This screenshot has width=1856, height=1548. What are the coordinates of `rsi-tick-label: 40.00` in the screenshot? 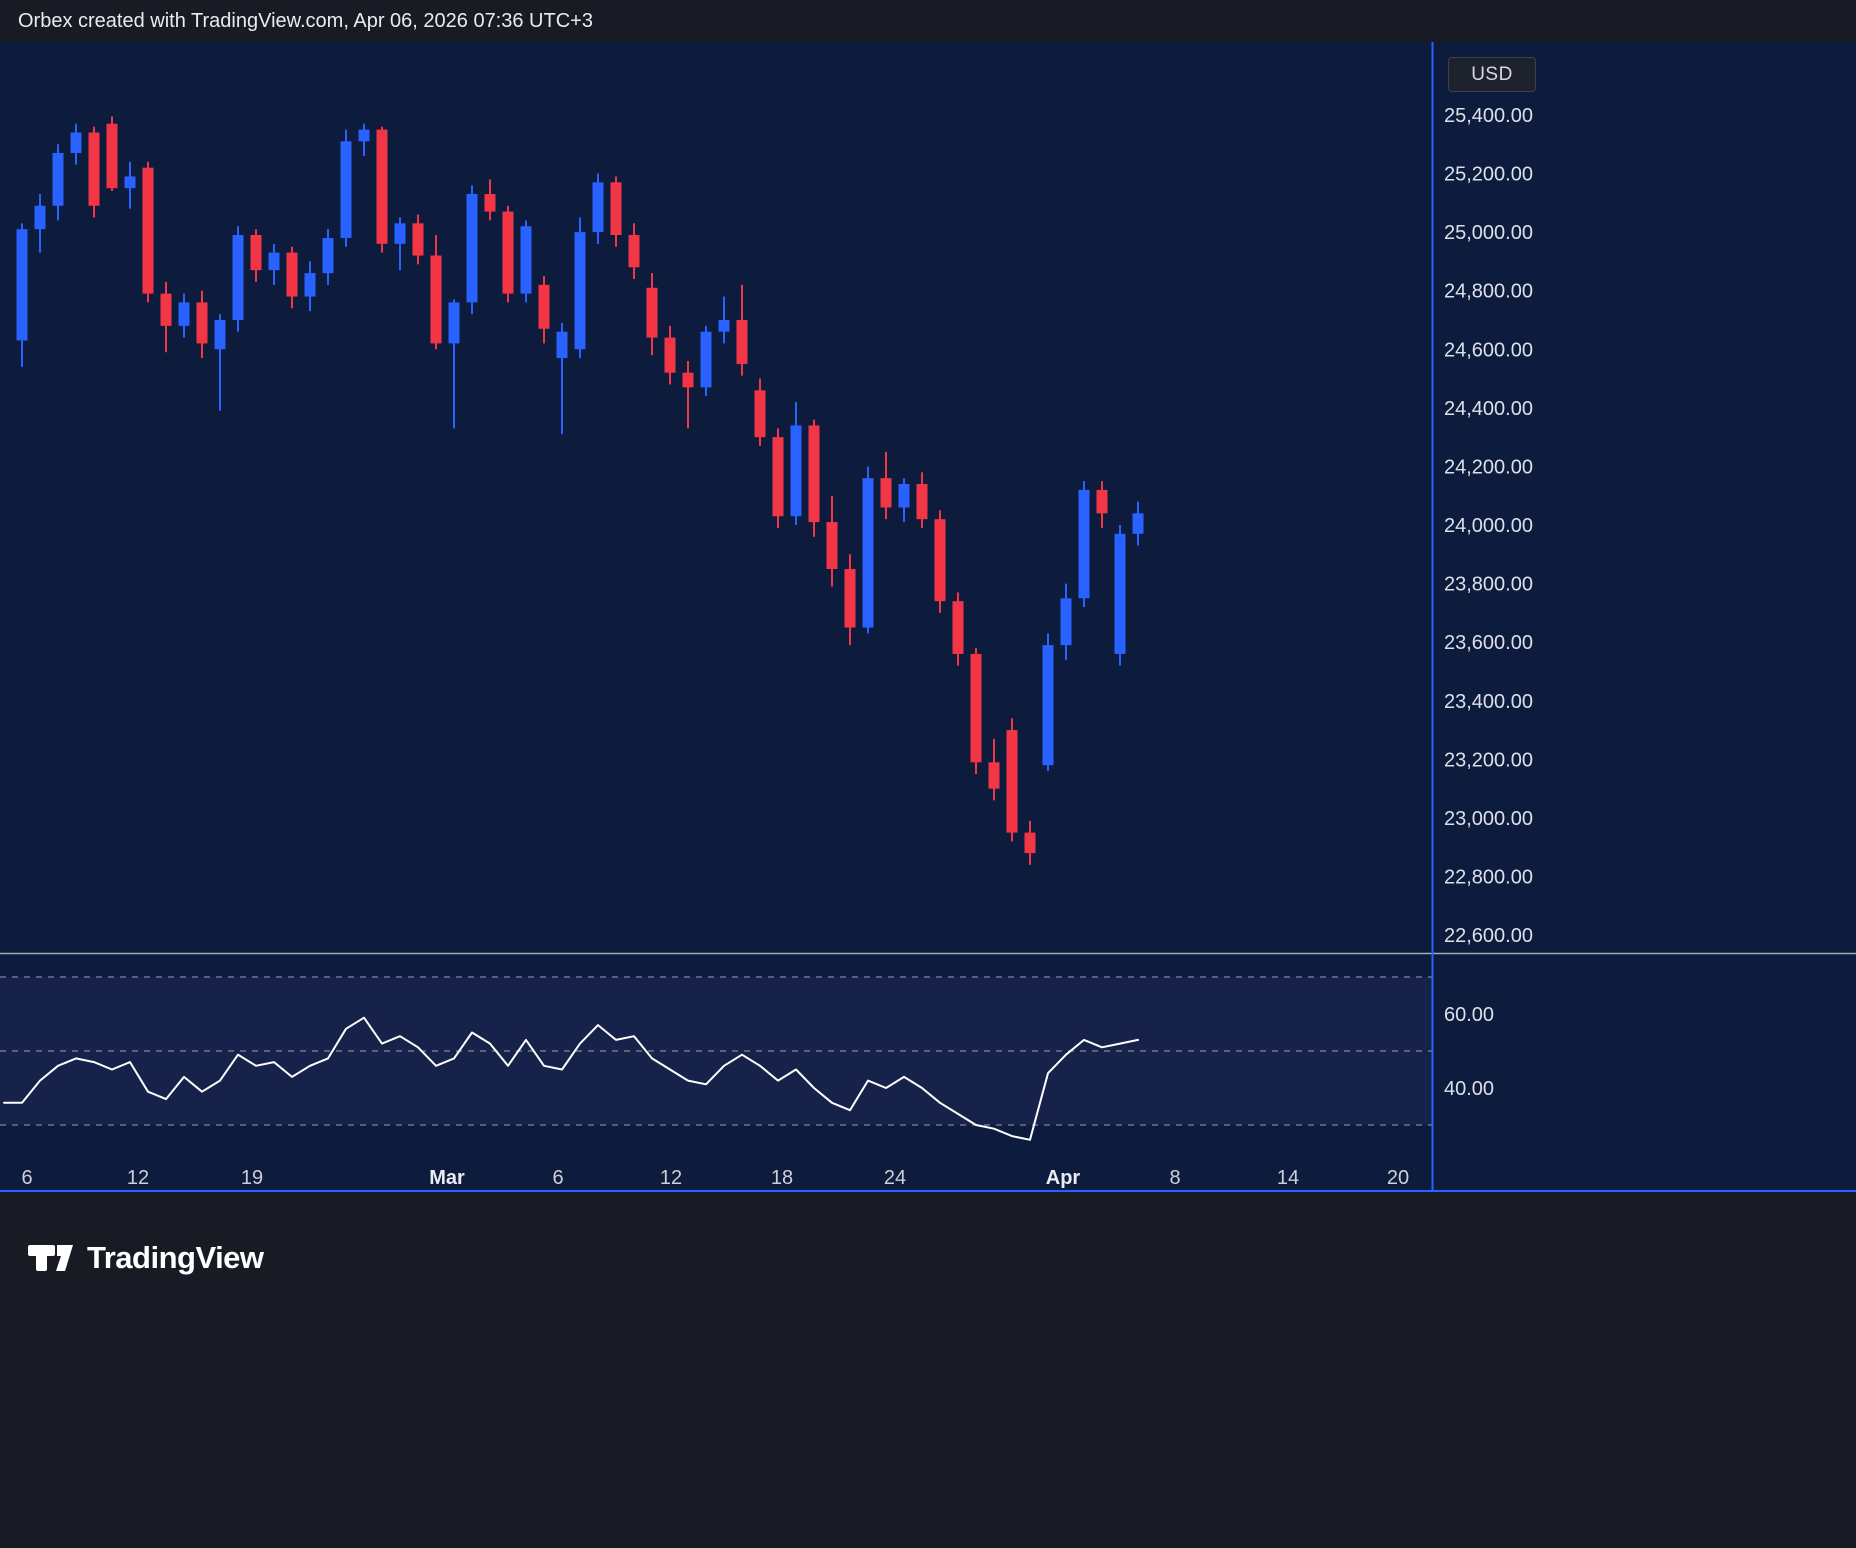 It's located at (1469, 1089).